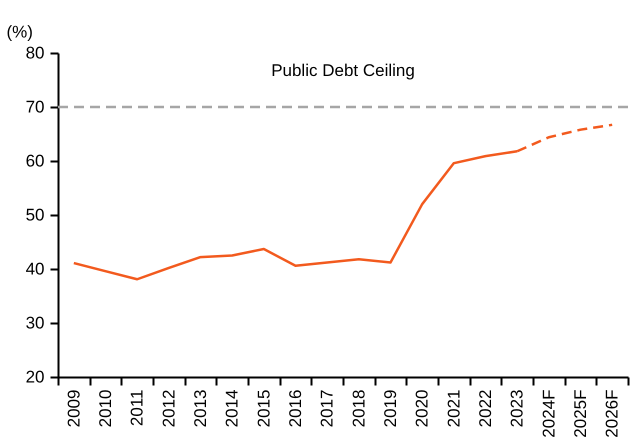 Image resolution: width=637 pixels, height=448 pixels. What do you see at coordinates (35, 323) in the screenshot?
I see `y-tick-label: 30` at bounding box center [35, 323].